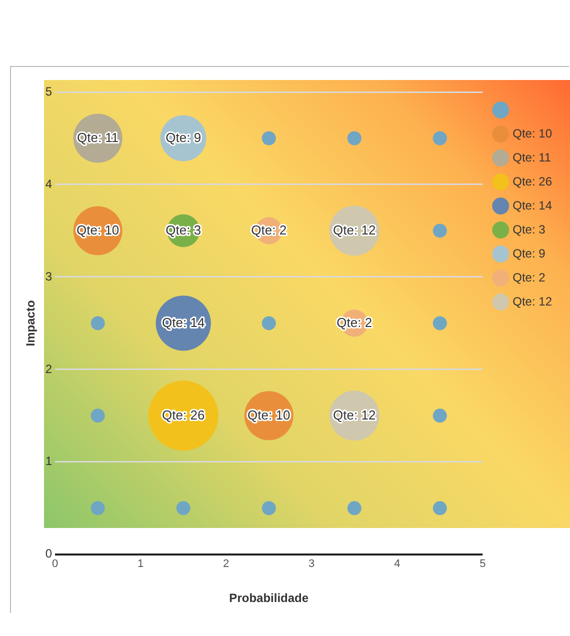 The width and height of the screenshot is (570, 636). What do you see at coordinates (48, 553) in the screenshot?
I see `y-tick-label: 0` at bounding box center [48, 553].